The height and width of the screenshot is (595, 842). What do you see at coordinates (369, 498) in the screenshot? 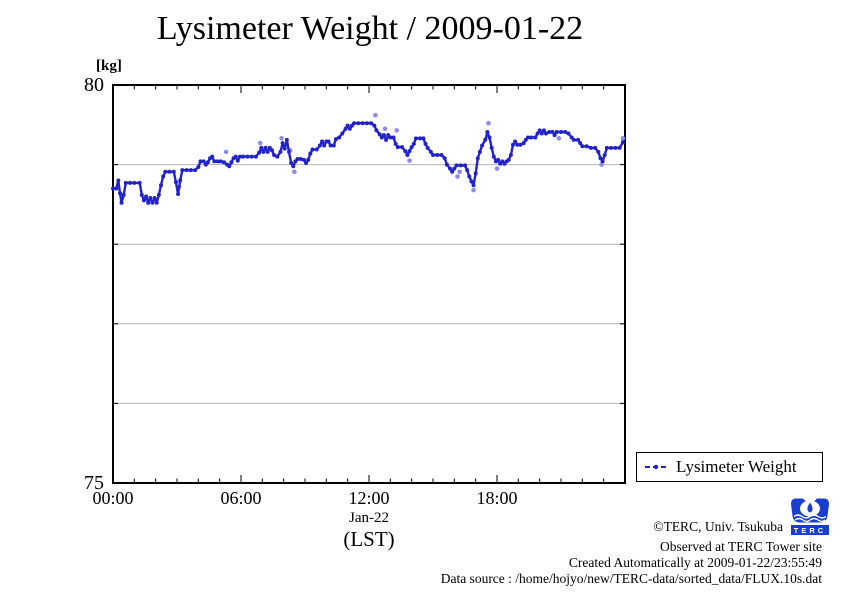
I see `x-tick-label-1200: 12:00` at bounding box center [369, 498].